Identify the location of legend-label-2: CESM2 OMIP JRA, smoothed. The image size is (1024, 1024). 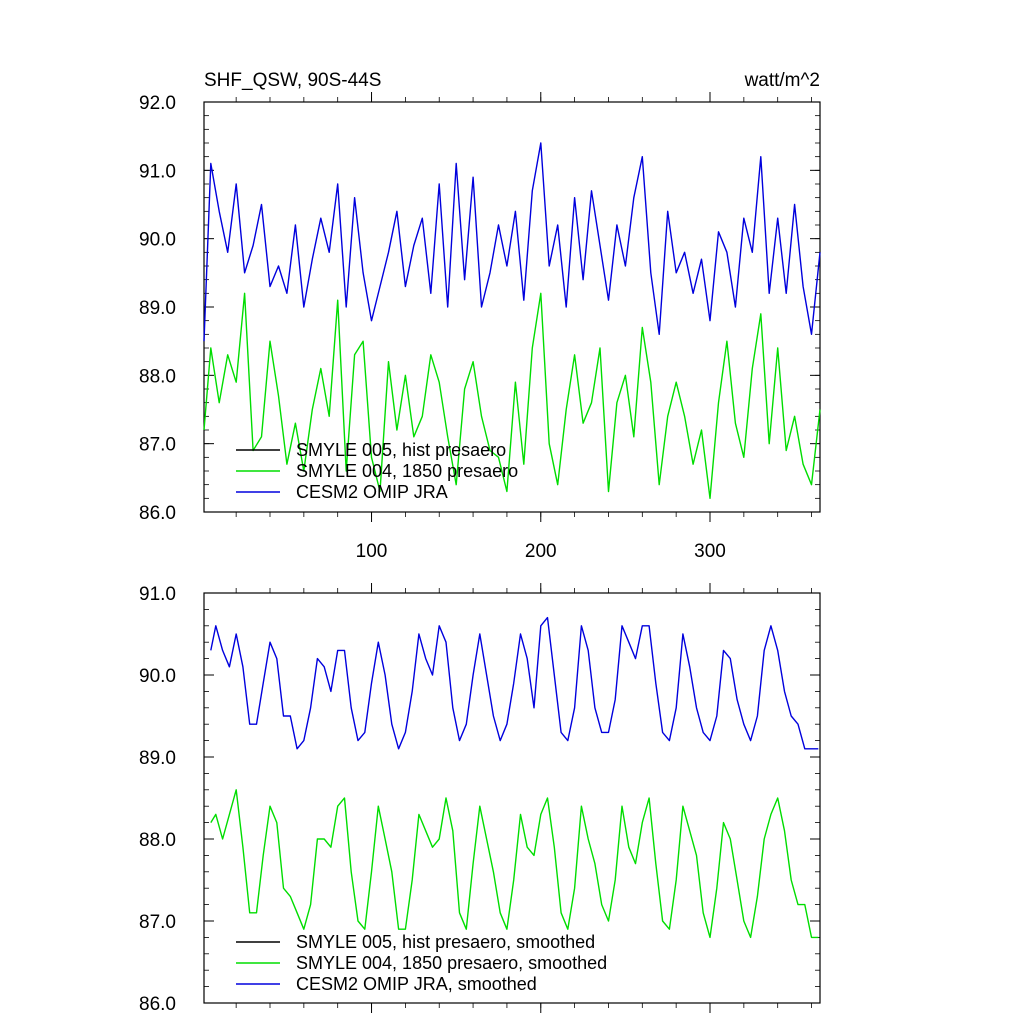
(416, 984).